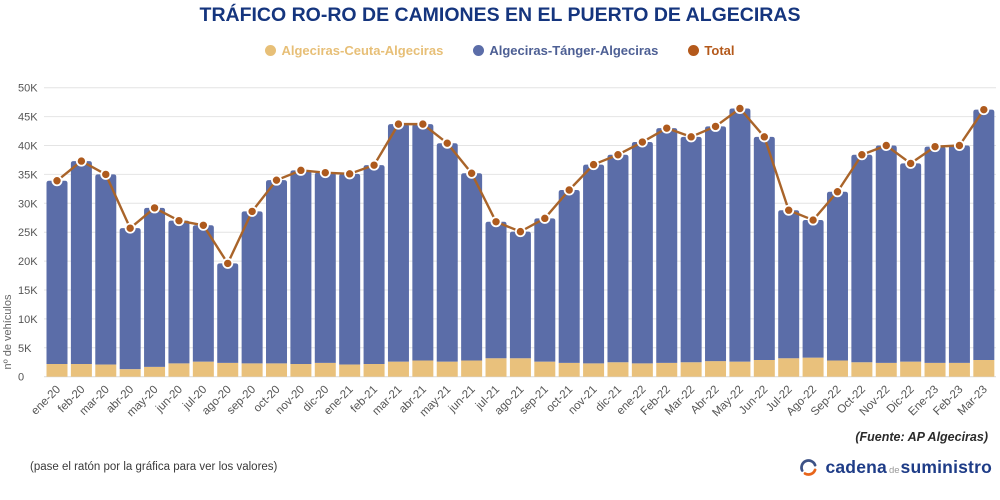 This screenshot has height=500, width=1000. What do you see at coordinates (565, 50) in the screenshot?
I see `legend-item-tanger: Algeciras-Tánger-Algeciras` at bounding box center [565, 50].